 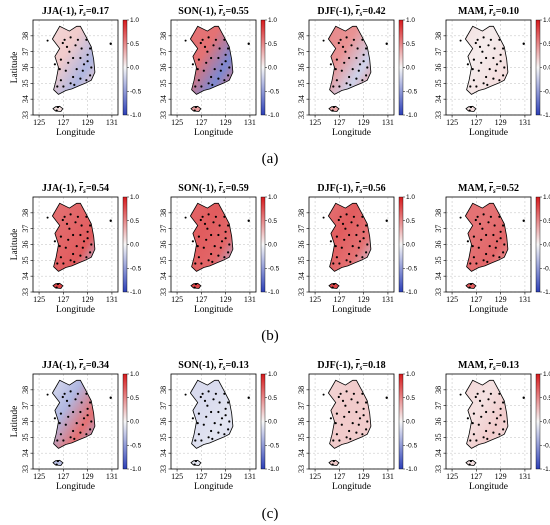 I want to click on panel-title-season: SON(-1),, so click(x=198, y=365).